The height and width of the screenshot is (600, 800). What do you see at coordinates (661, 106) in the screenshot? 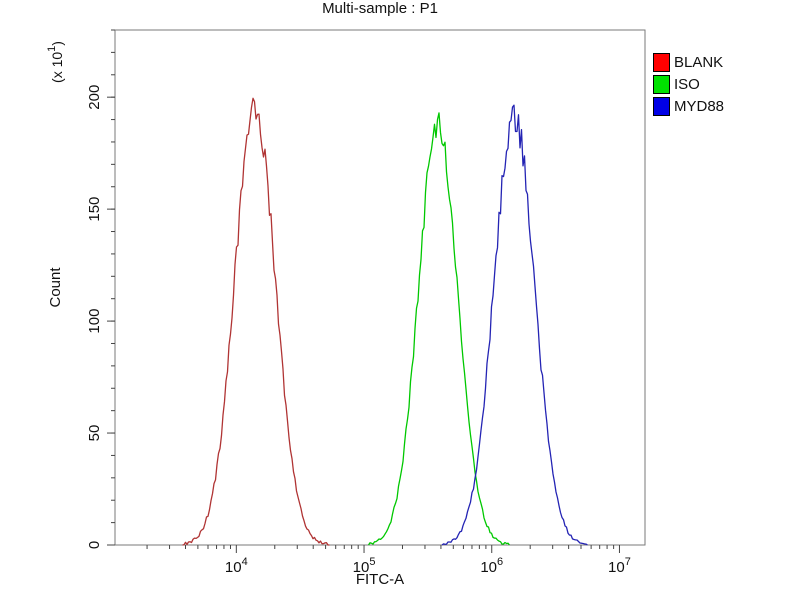
I see `legend-swatch-myd88` at bounding box center [661, 106].